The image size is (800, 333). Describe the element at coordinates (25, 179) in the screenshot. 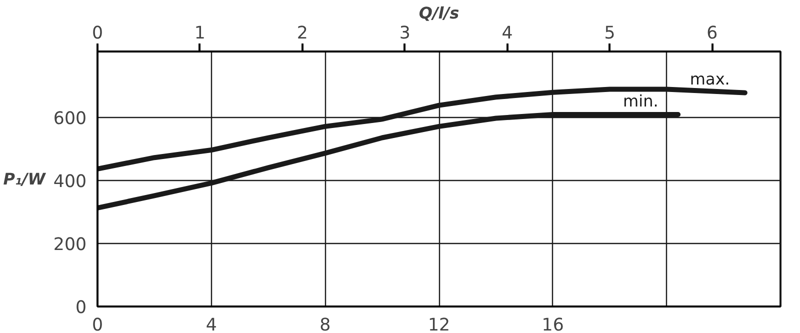

I see `y-axis-title: P₁/W` at that location.